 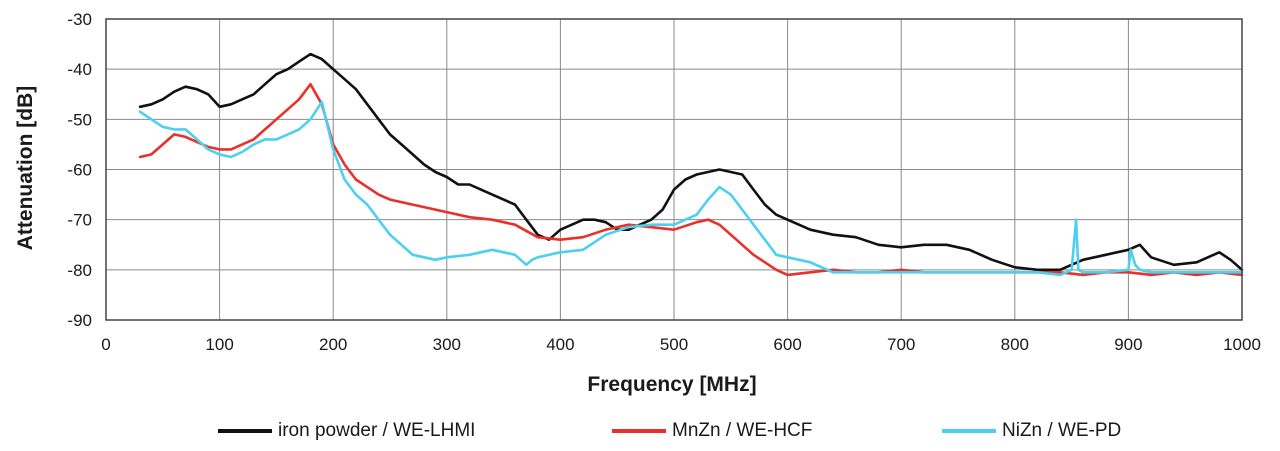 What do you see at coordinates (333, 344) in the screenshot?
I see `x-tick-label: 200` at bounding box center [333, 344].